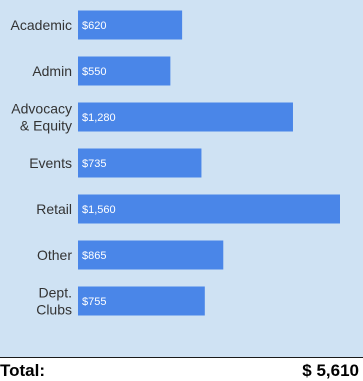  I want to click on total-label: Total:, so click(23, 370).